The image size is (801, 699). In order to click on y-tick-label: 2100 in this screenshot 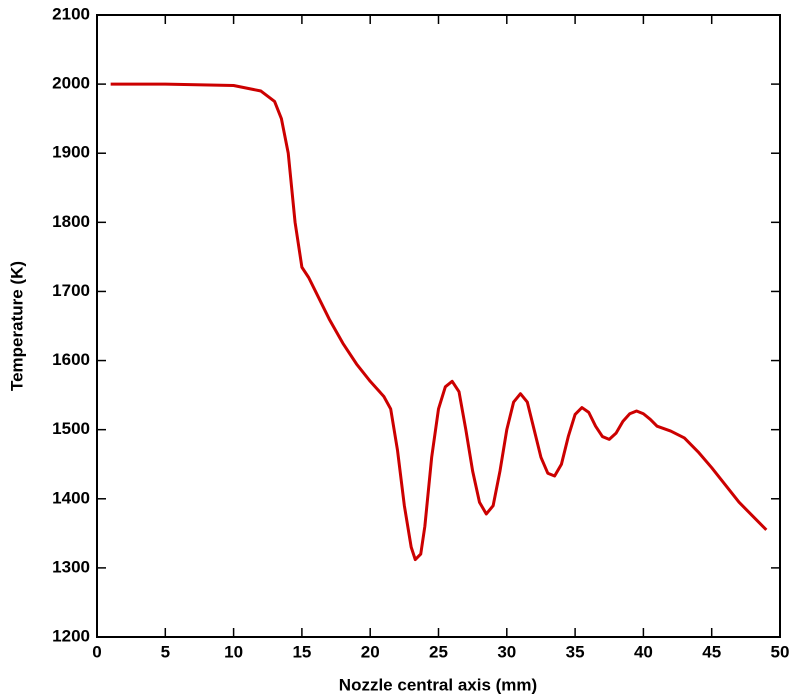, I will do `click(71, 13)`.